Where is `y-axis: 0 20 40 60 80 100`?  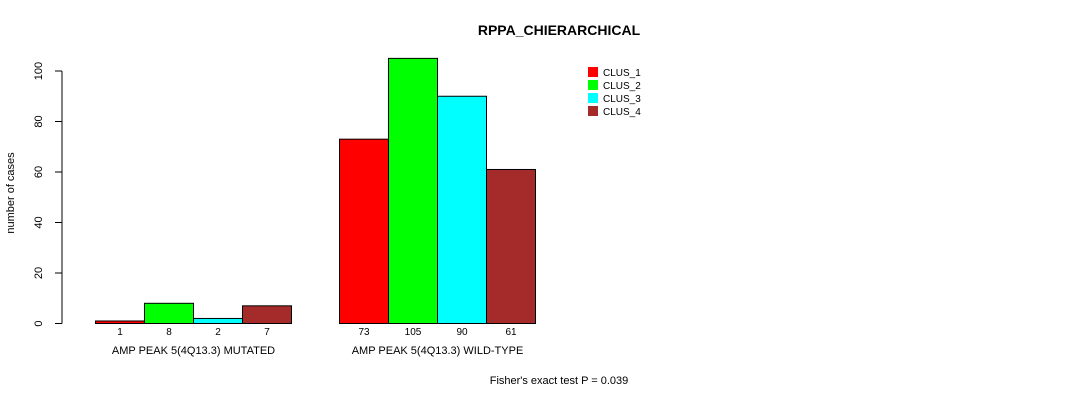
y-axis: 0 20 40 60 80 100 is located at coordinates (48, 194).